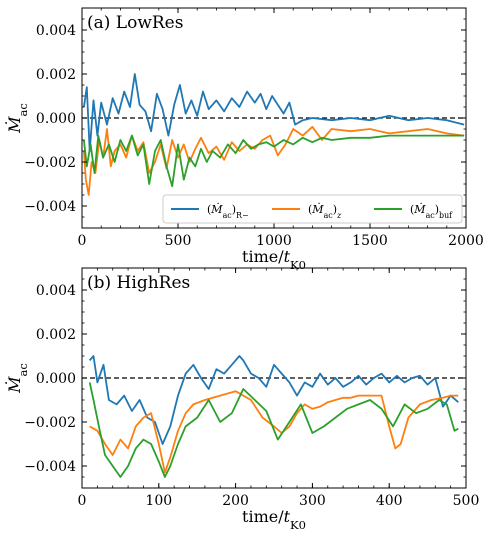 The image size is (490, 539). What do you see at coordinates (235, 501) in the screenshot?
I see `x-tick-label: 200` at bounding box center [235, 501].